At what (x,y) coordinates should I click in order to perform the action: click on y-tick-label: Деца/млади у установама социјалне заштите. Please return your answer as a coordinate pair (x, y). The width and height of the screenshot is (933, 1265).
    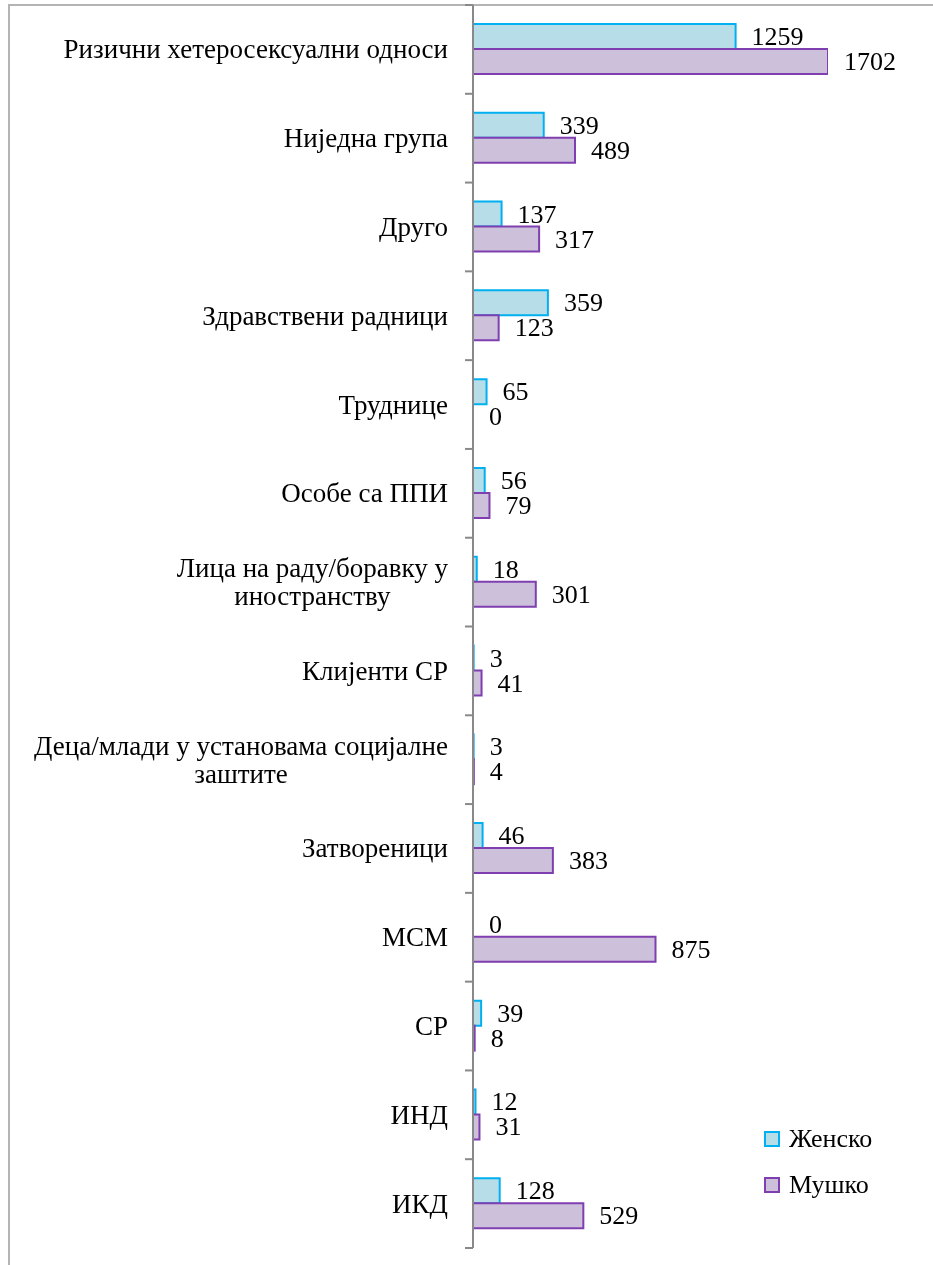
    Looking at the image, I should click on (241, 759).